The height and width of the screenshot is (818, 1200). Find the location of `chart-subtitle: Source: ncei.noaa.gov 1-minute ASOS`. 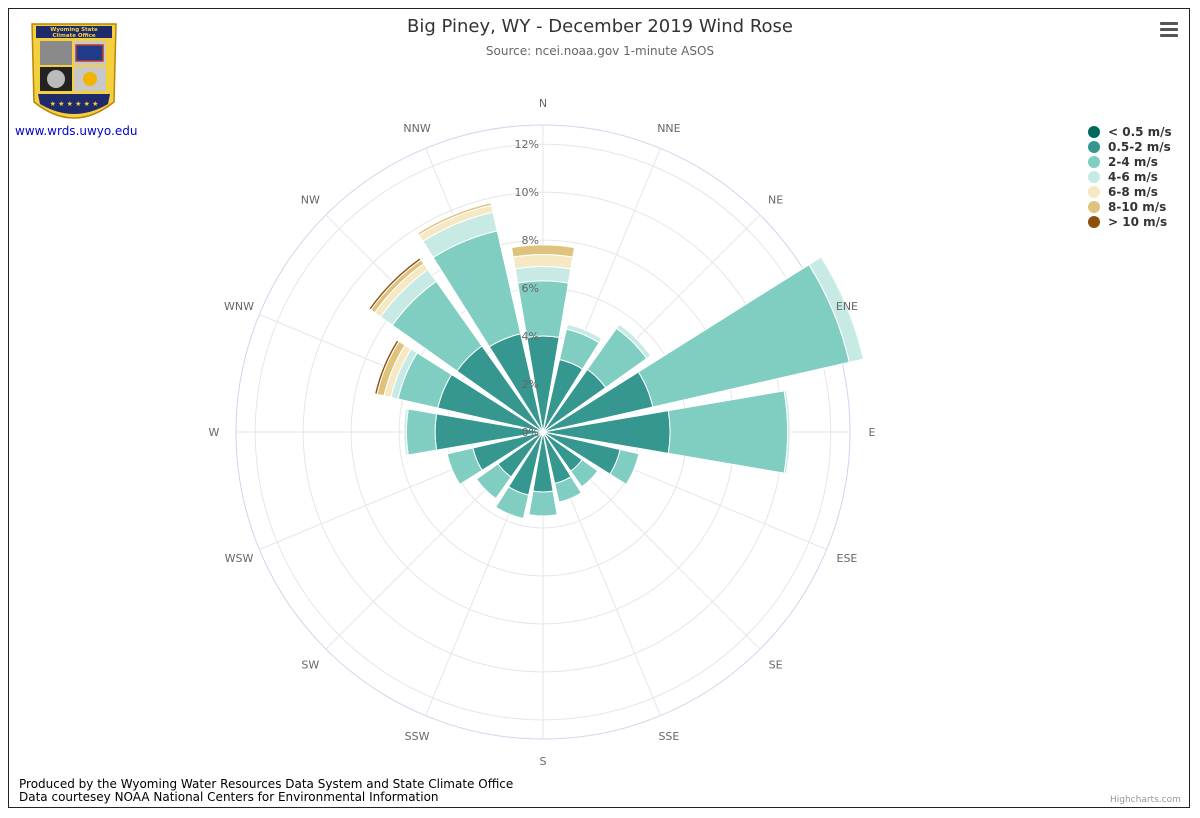

chart-subtitle: Source: ncei.noaa.gov 1-minute ASOS is located at coordinates (600, 51).